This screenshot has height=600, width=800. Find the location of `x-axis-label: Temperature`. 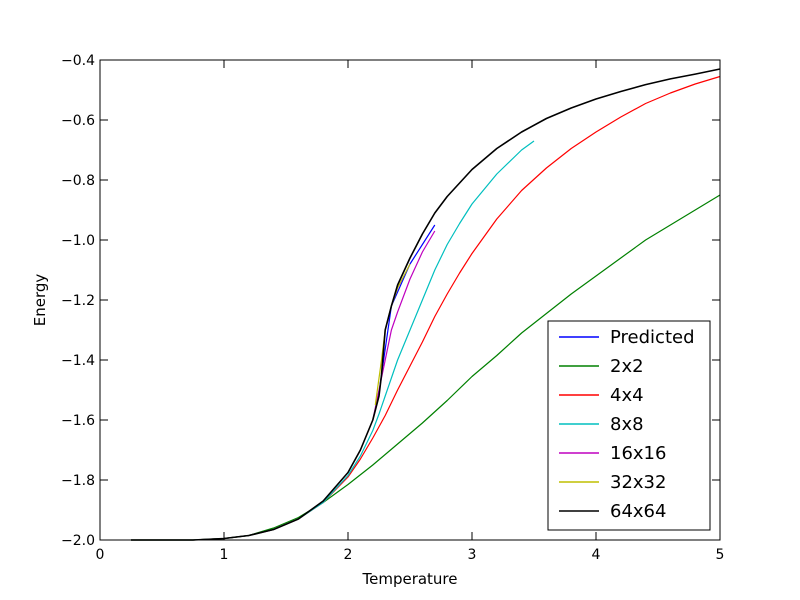

x-axis-label: Temperature is located at coordinates (409, 579).